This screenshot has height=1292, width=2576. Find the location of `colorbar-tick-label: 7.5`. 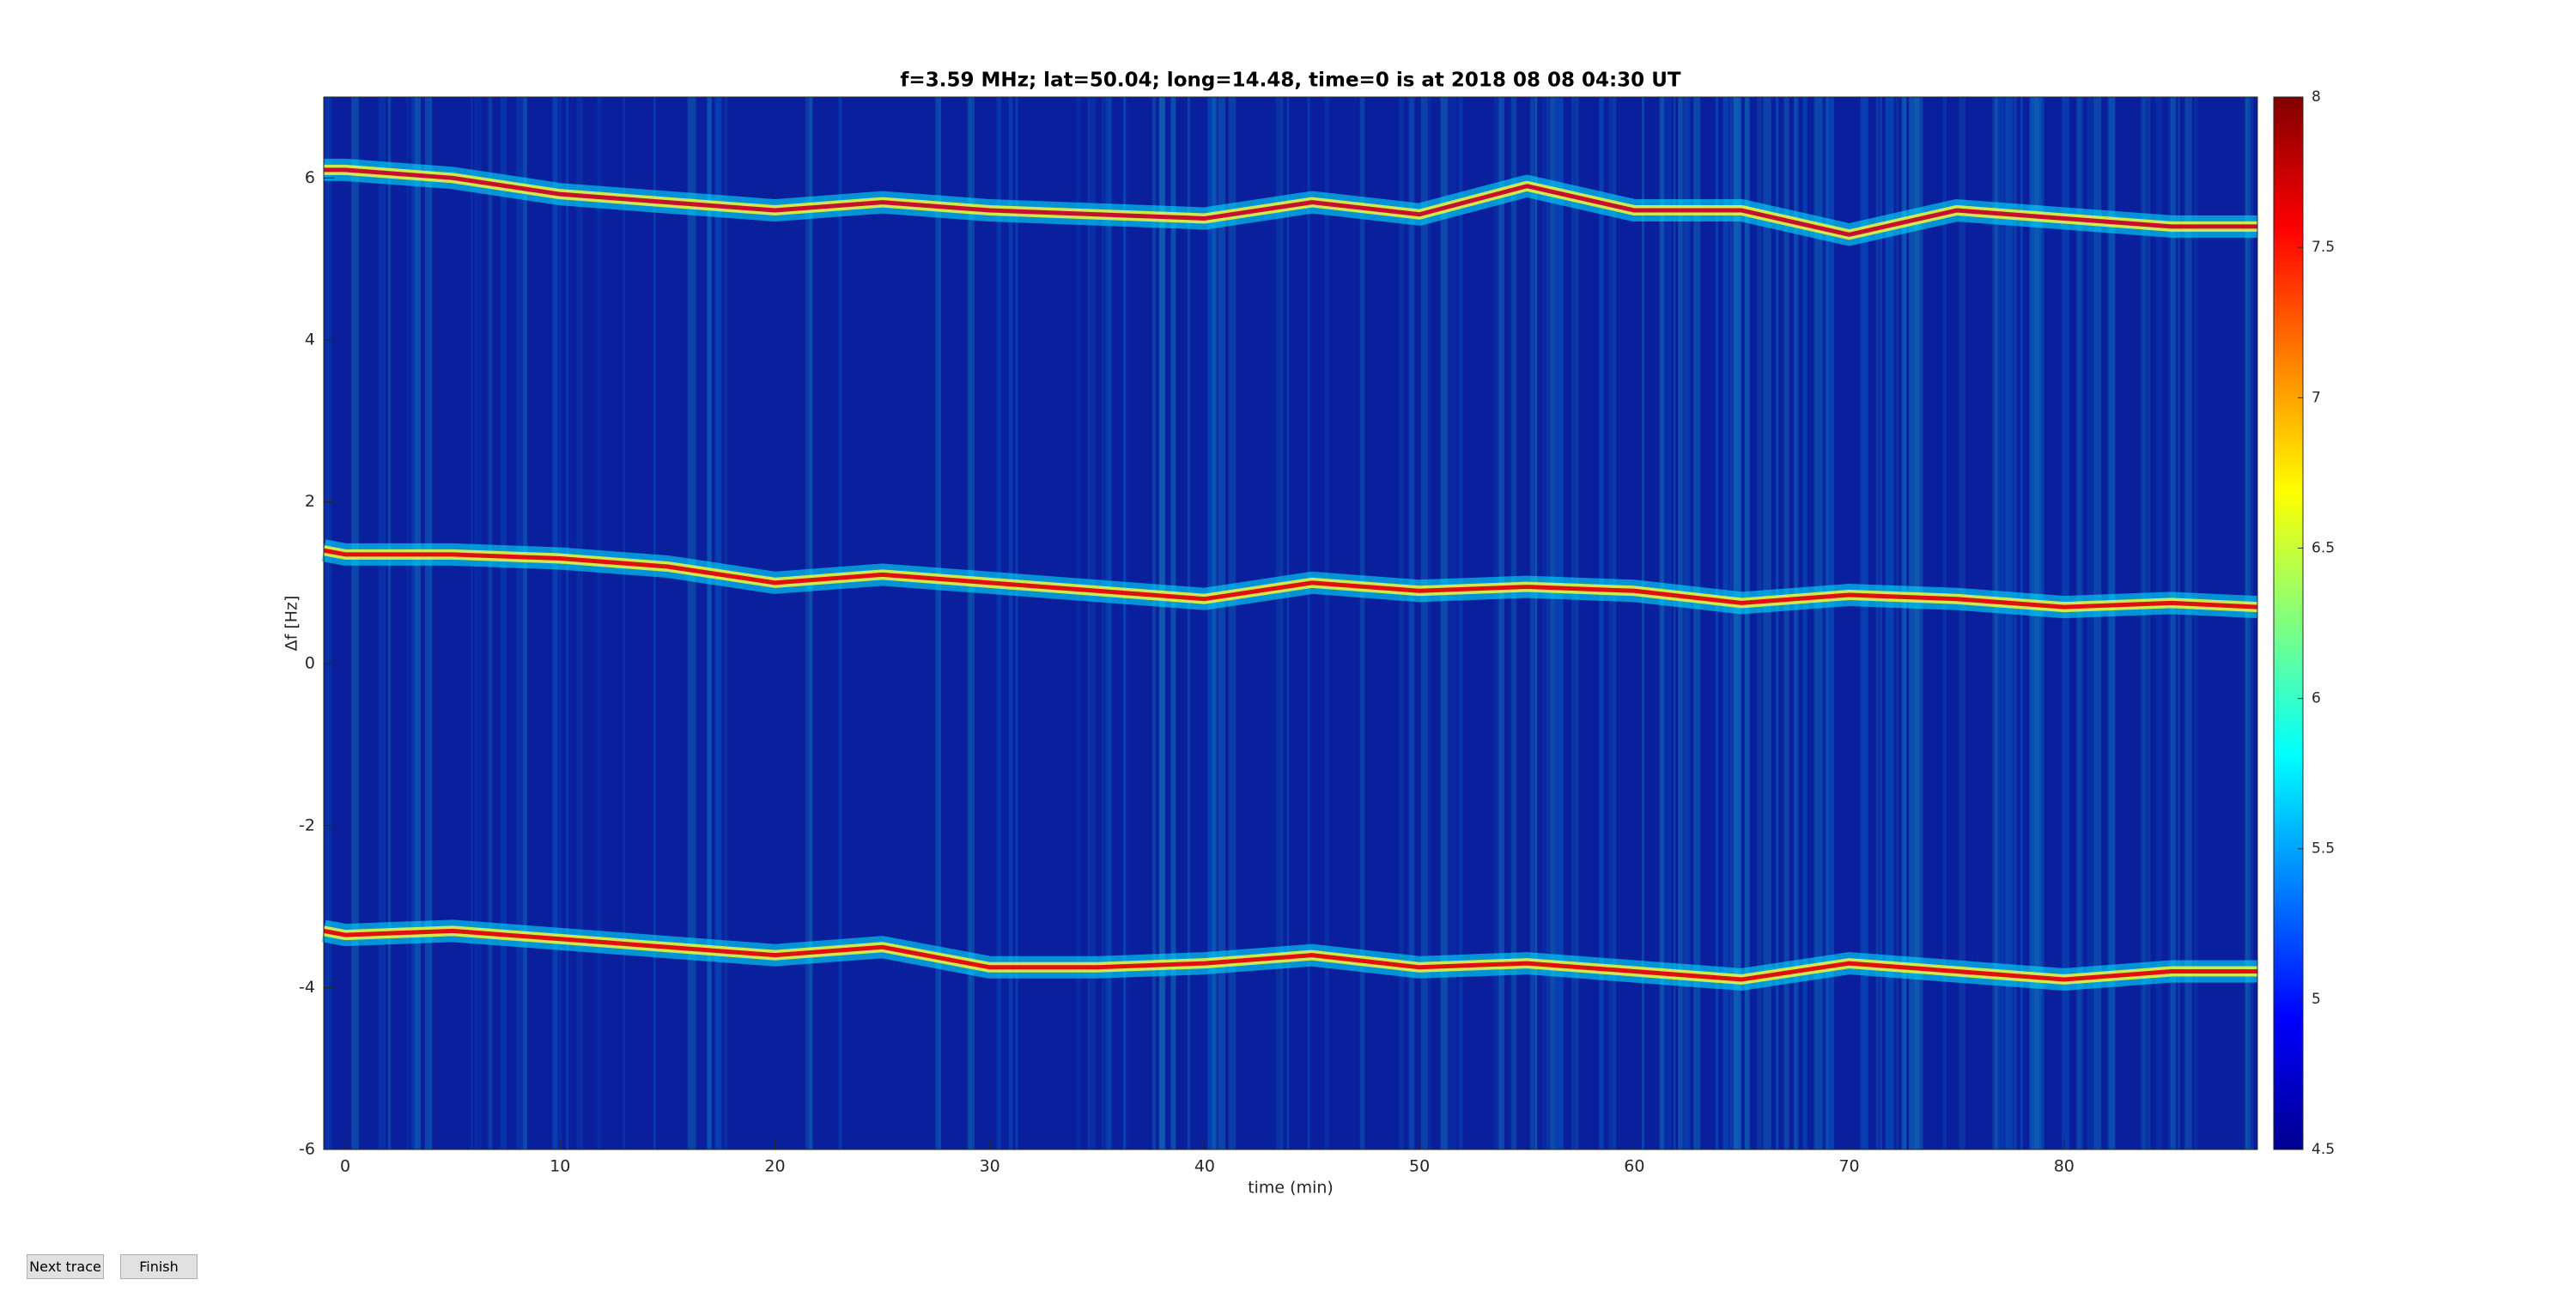

colorbar-tick-label: 7.5 is located at coordinates (2324, 247).